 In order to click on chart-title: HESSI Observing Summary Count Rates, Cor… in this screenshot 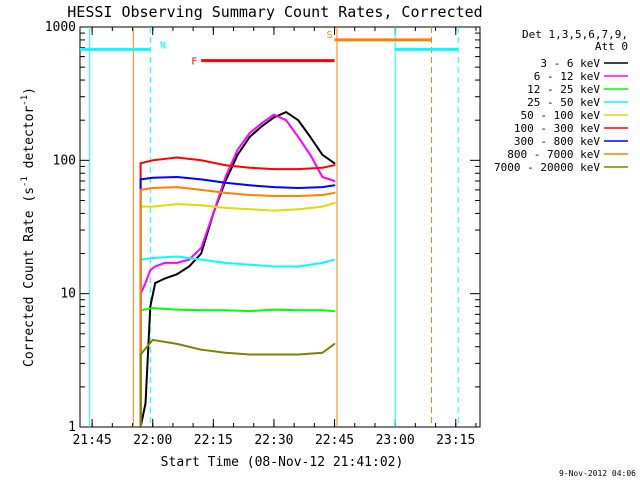, I will do `click(274, 12)`.